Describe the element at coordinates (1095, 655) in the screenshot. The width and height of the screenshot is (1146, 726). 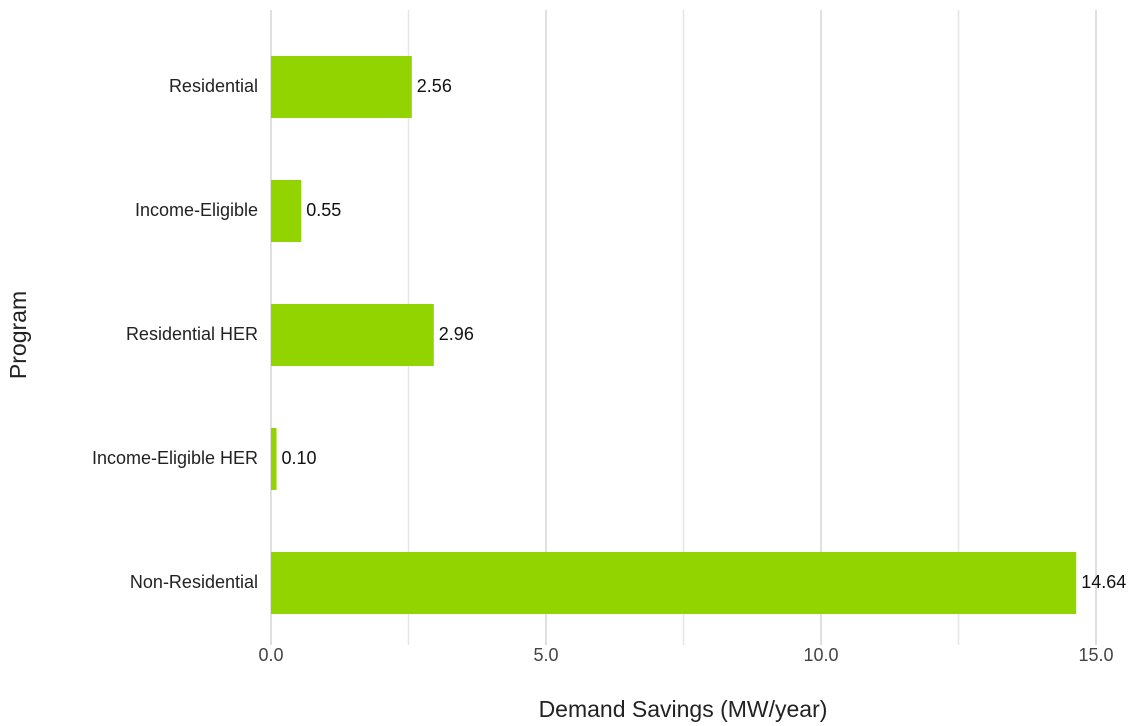
I see `x-tick-label: 15.0` at that location.